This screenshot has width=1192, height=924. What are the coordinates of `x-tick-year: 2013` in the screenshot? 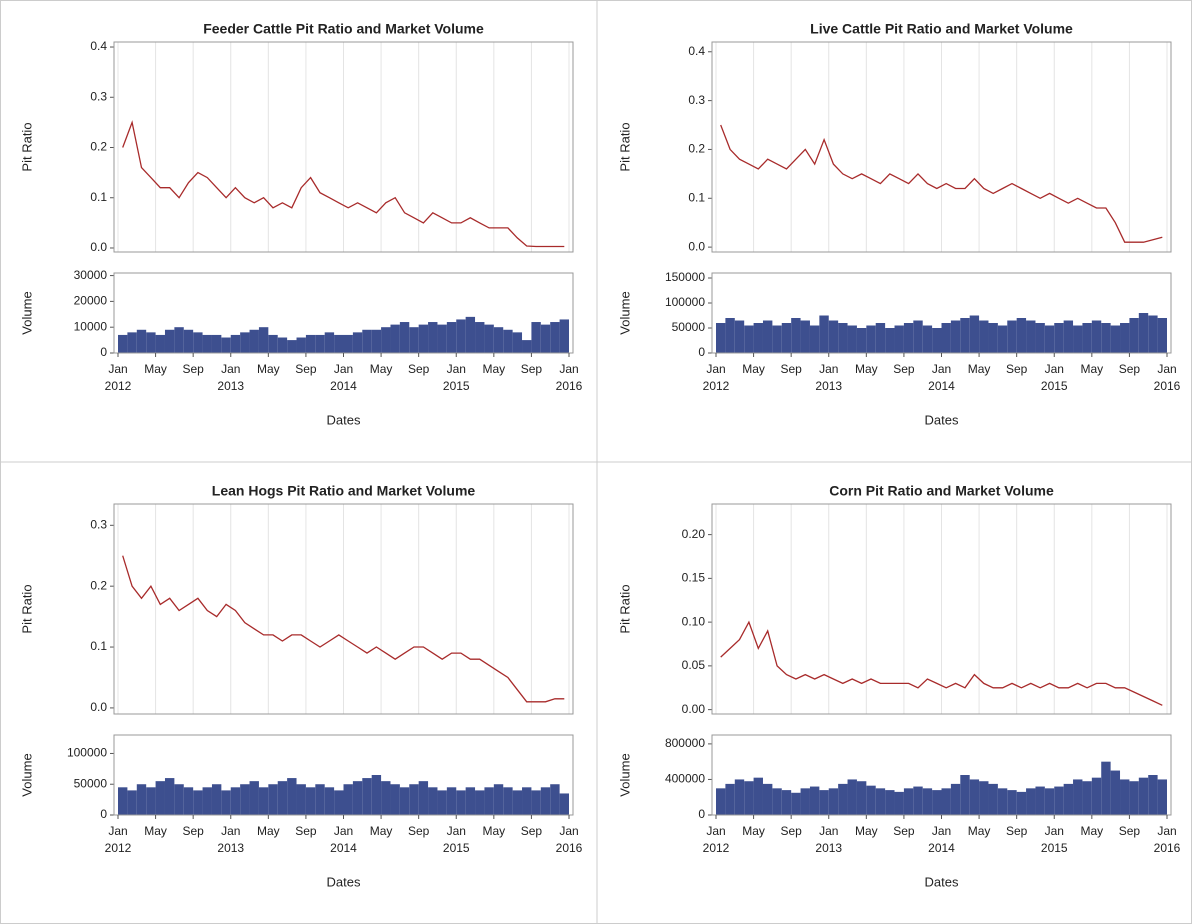 It's located at (828, 386).